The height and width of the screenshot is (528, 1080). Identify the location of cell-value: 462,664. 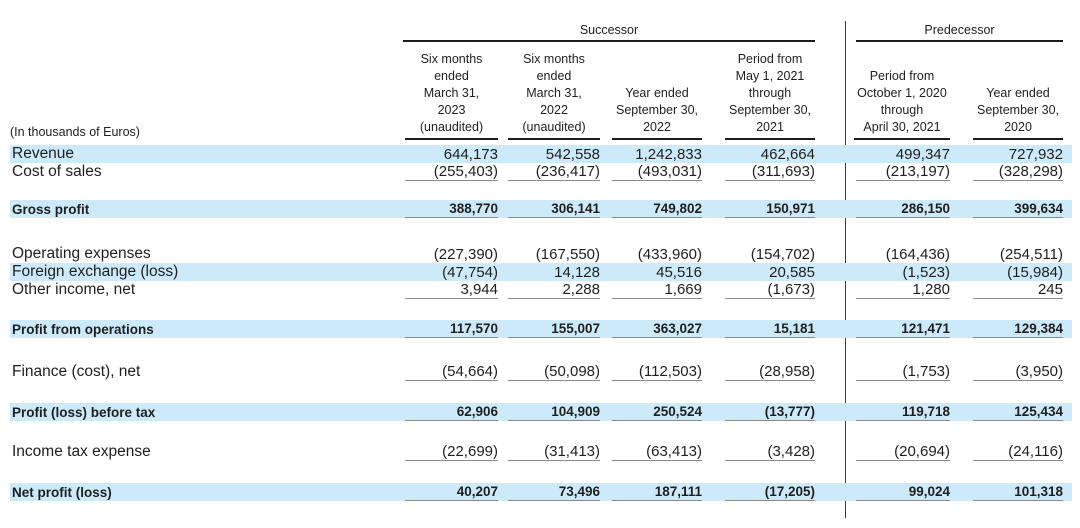
(787, 154).